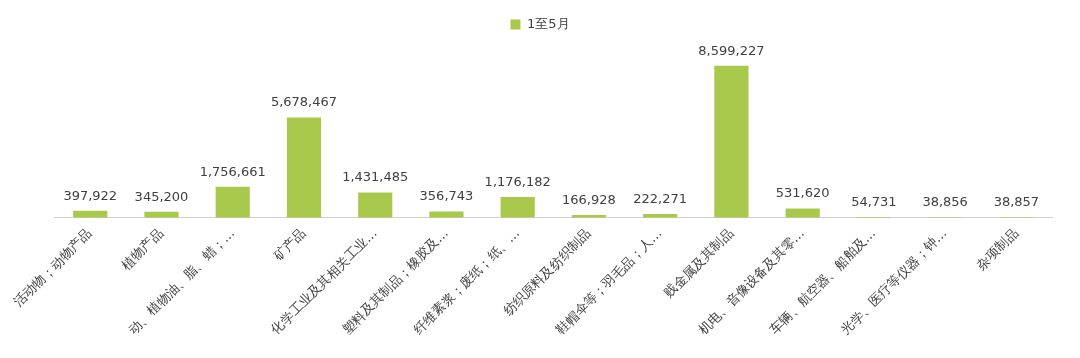 This screenshot has height=358, width=1080. Describe the element at coordinates (90, 195) in the screenshot. I see `data-label: 397,922` at that location.